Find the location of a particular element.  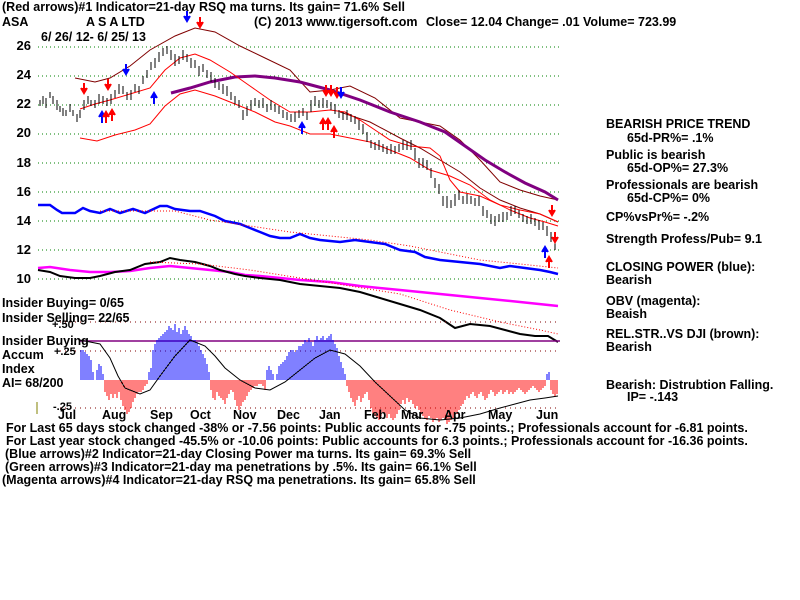

month-apr: Apr is located at coordinates (455, 415).